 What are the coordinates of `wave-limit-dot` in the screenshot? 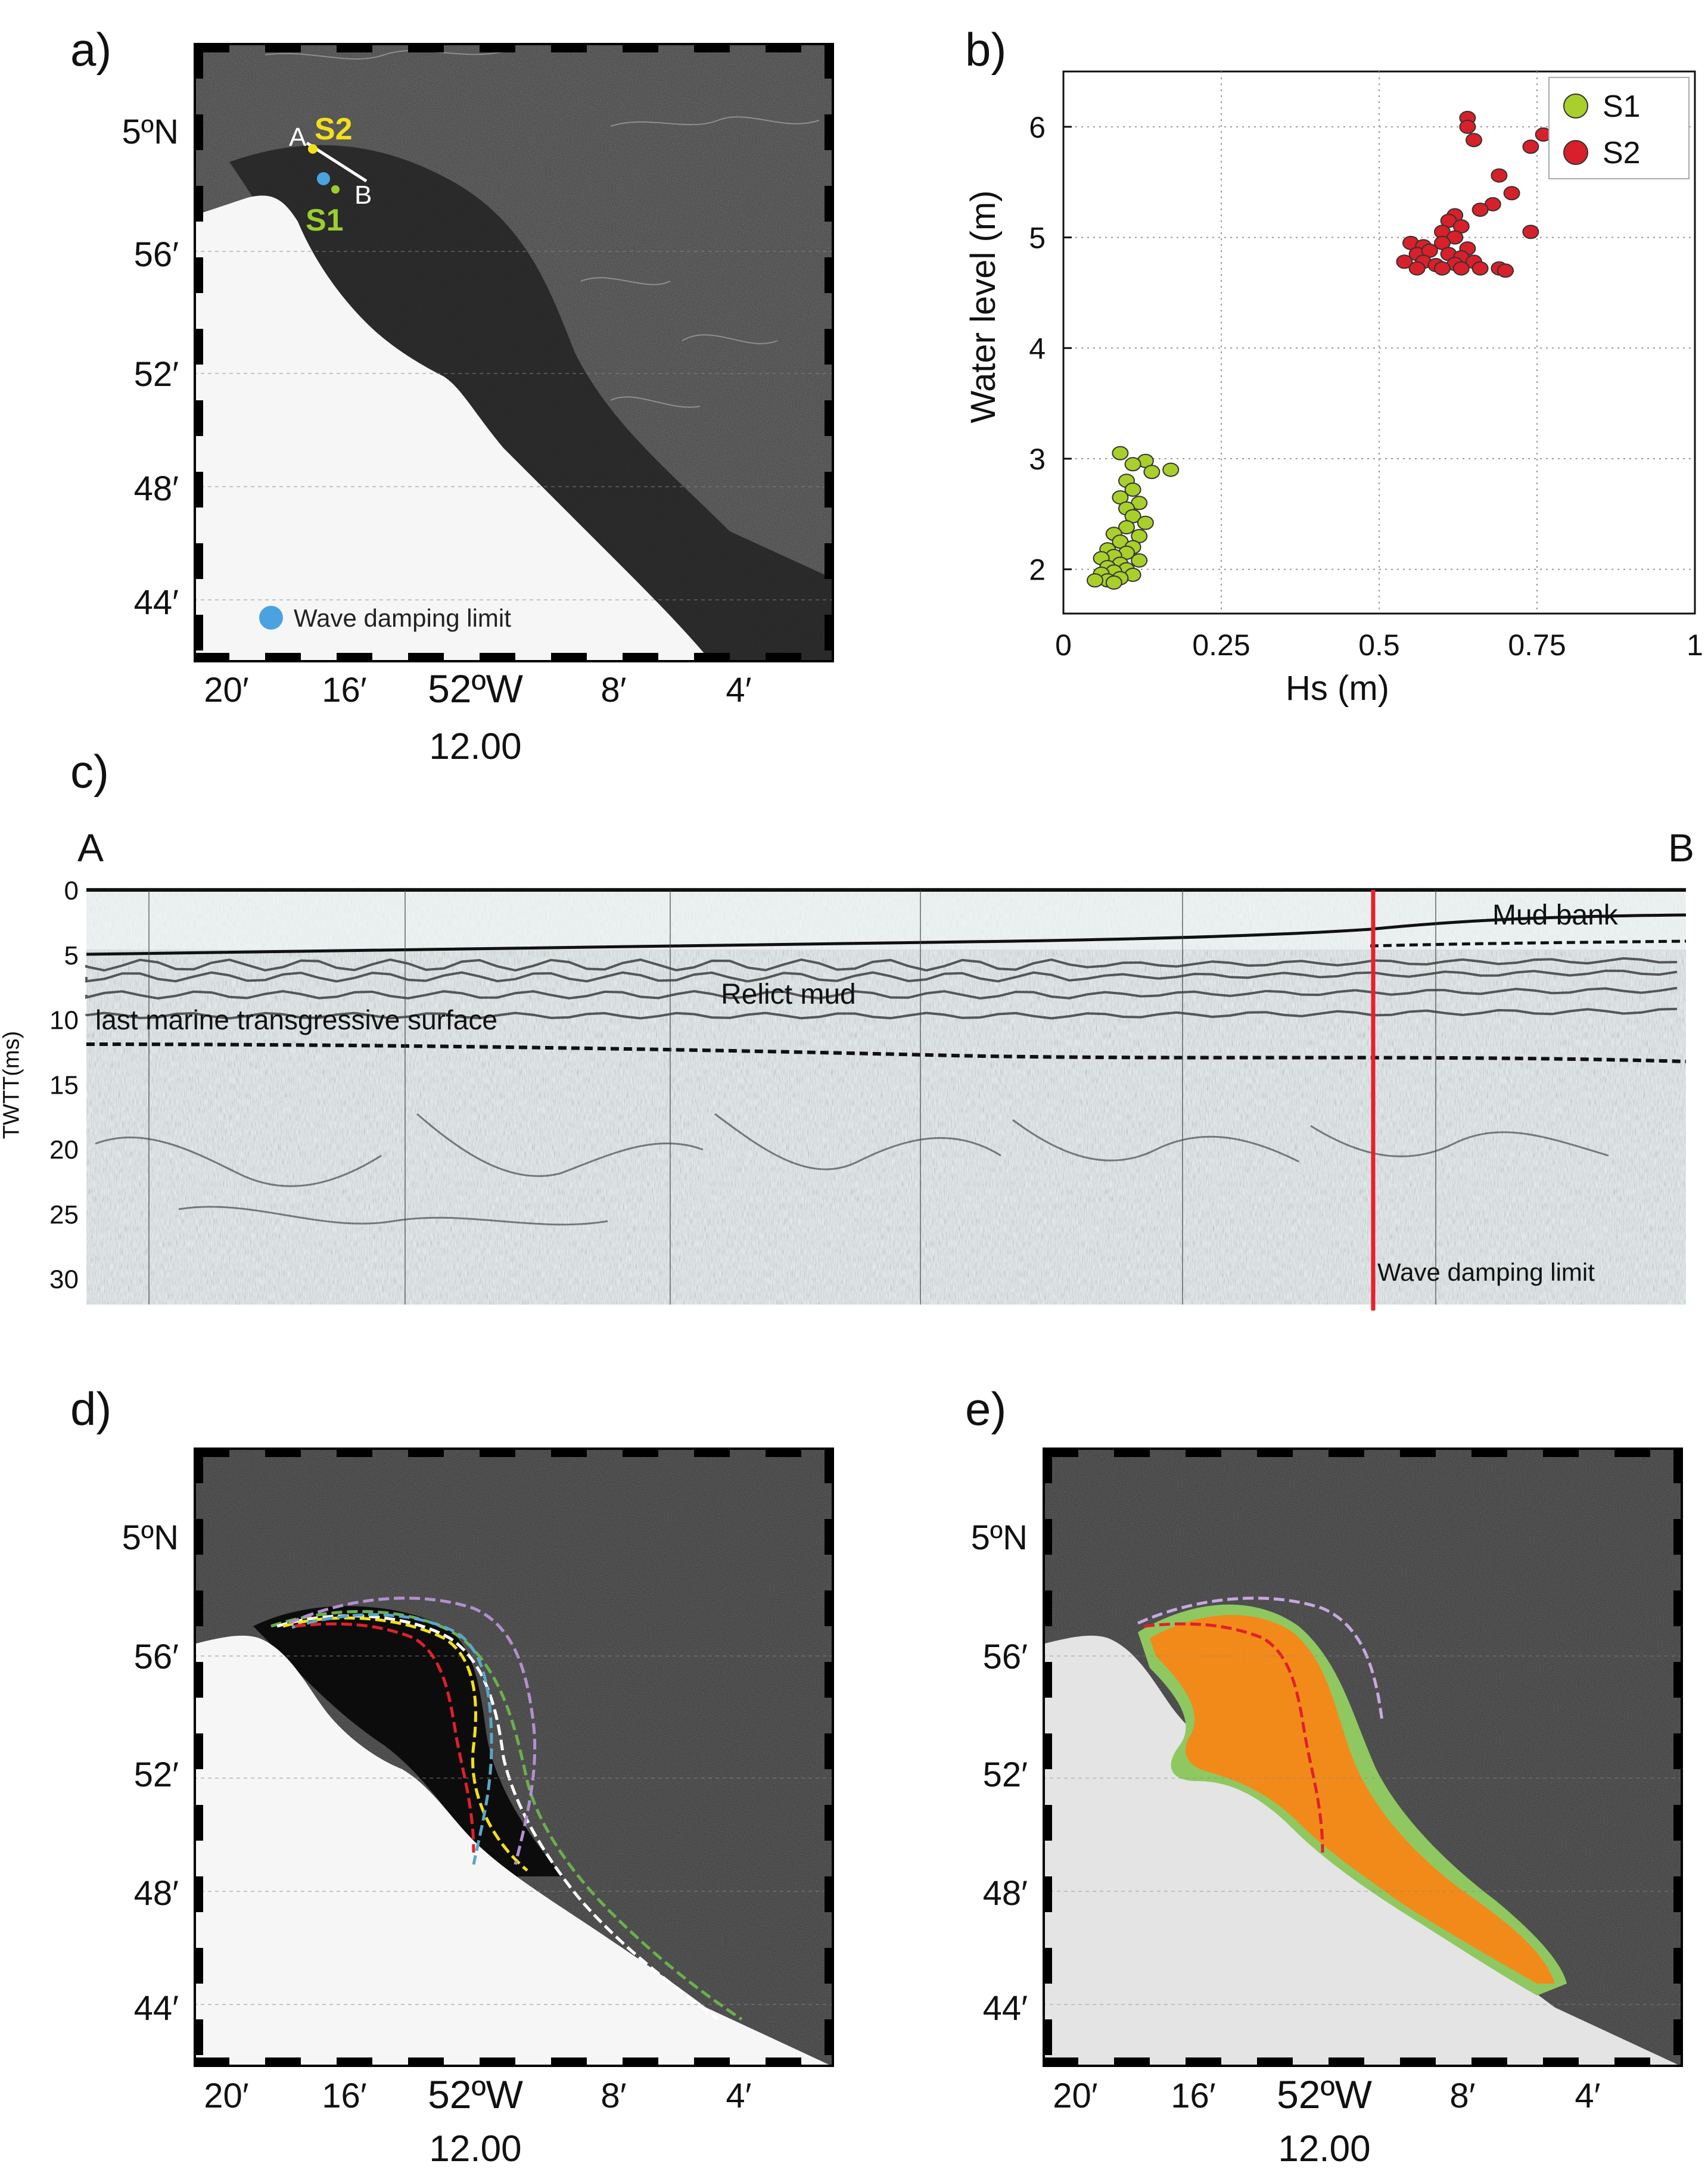 It's located at (323, 178).